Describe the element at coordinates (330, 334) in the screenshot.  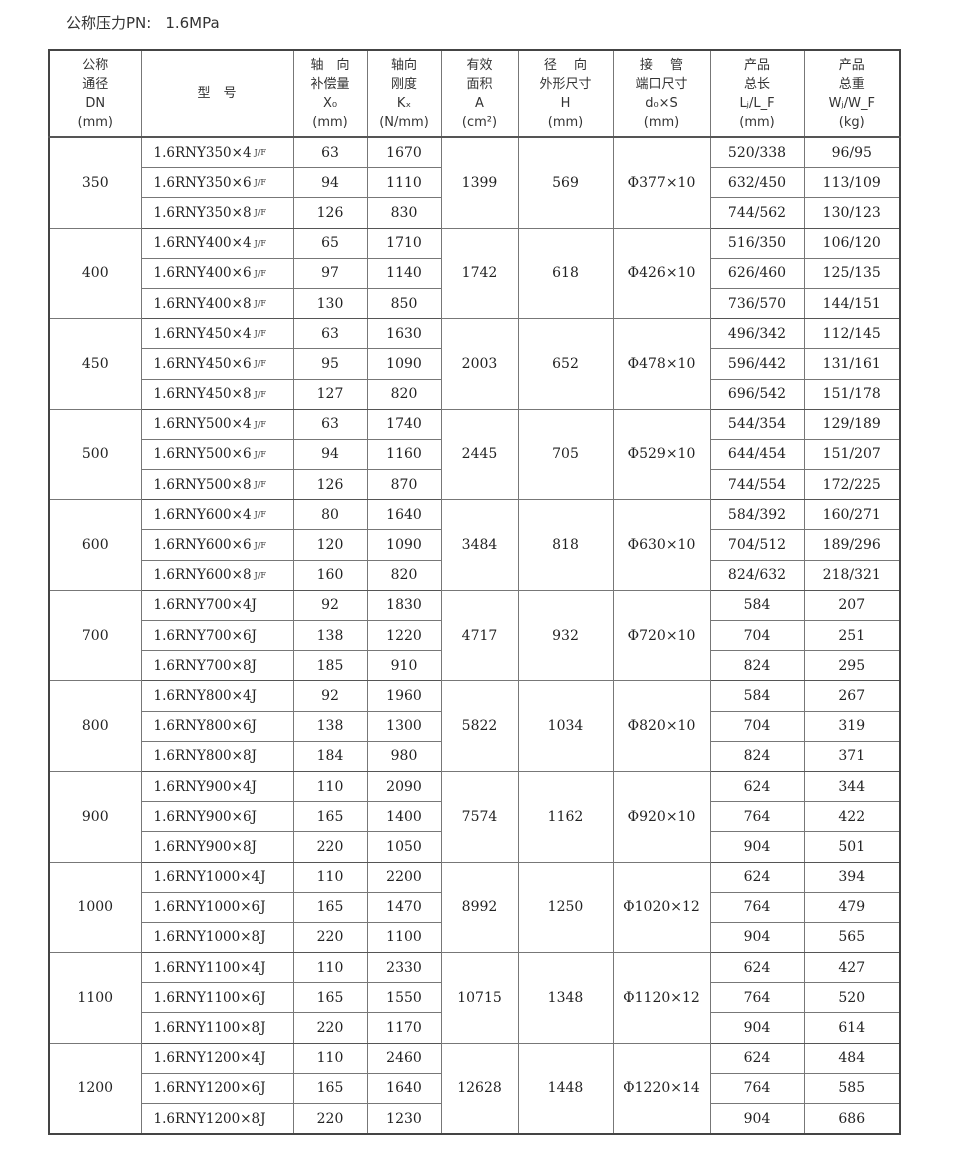
I see `cell-axial-compensation: 63` at that location.